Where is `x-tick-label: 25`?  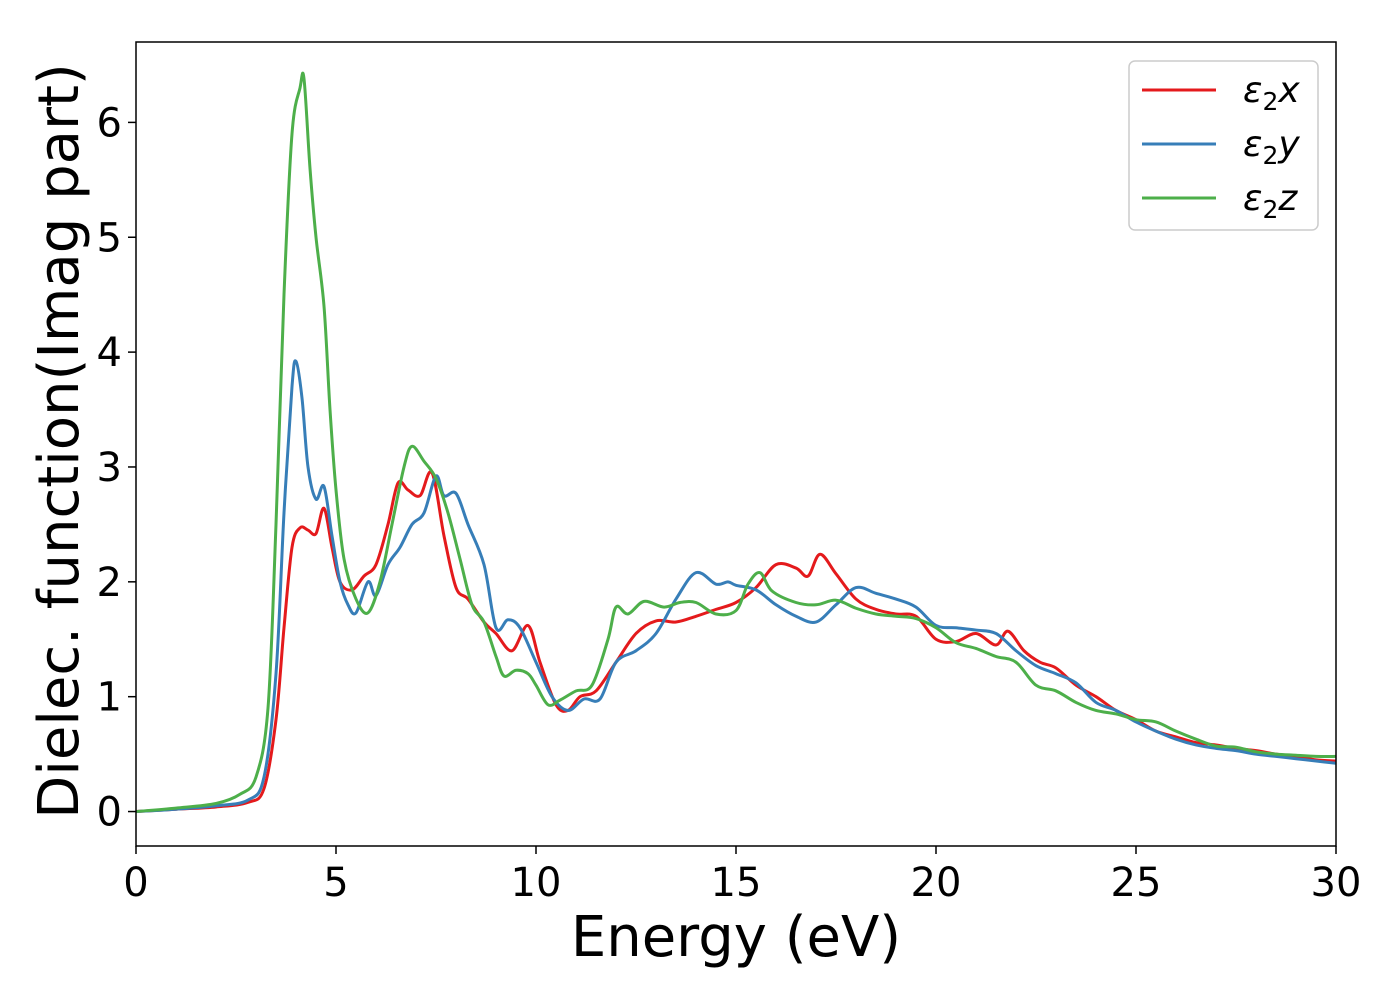 x-tick-label: 25 is located at coordinates (1136, 883).